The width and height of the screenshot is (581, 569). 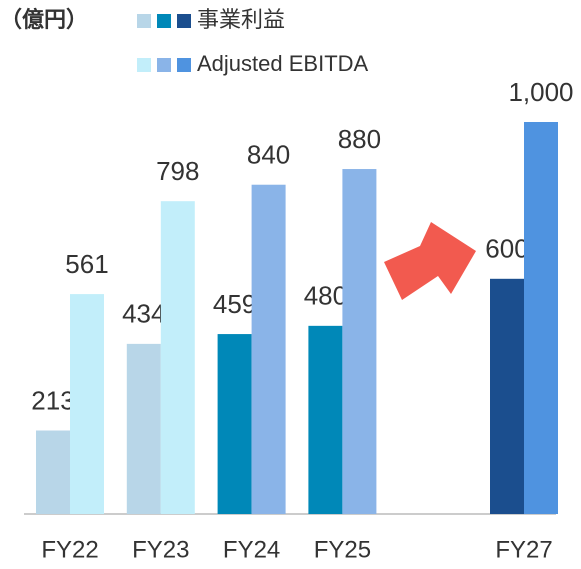 What do you see at coordinates (241, 19) in the screenshot?
I see `legend-label: 事業利益` at bounding box center [241, 19].